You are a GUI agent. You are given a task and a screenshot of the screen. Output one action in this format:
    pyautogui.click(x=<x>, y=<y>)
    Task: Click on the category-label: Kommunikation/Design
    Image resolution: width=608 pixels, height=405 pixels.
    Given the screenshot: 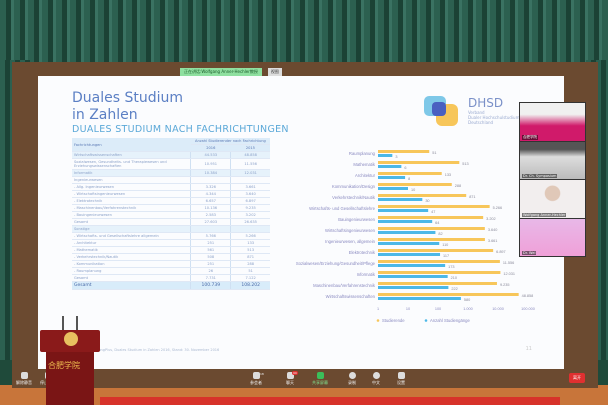 What is the action you would take?
    pyautogui.click(x=354, y=186)
    